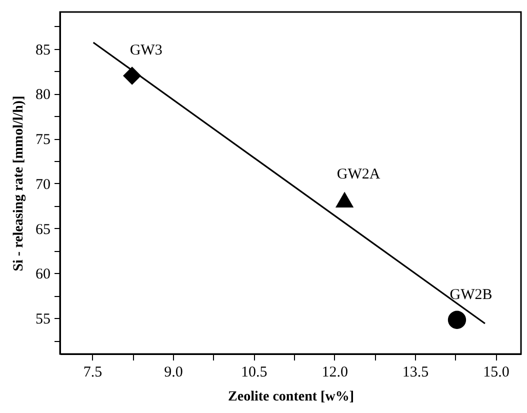  I want to click on x-axis-title: Zeolite content [w%], so click(291, 397).